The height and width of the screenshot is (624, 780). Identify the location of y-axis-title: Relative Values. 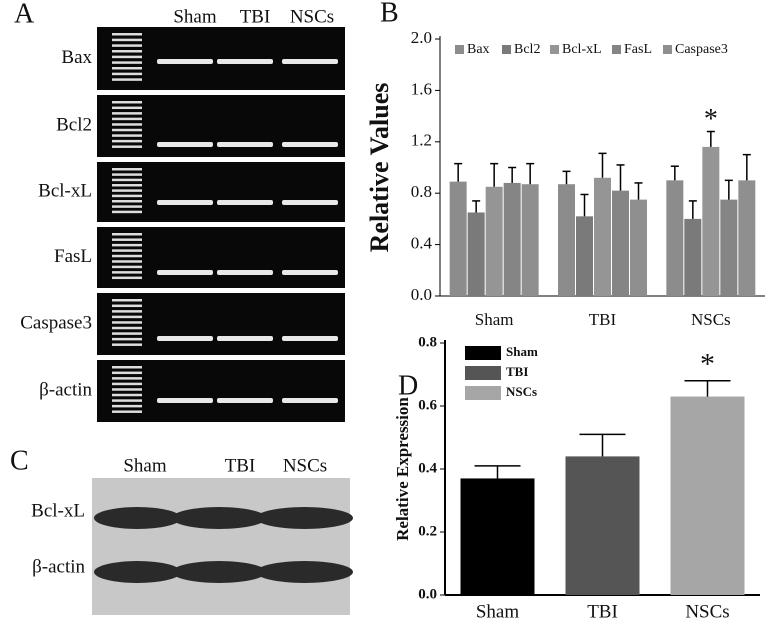
(379, 168).